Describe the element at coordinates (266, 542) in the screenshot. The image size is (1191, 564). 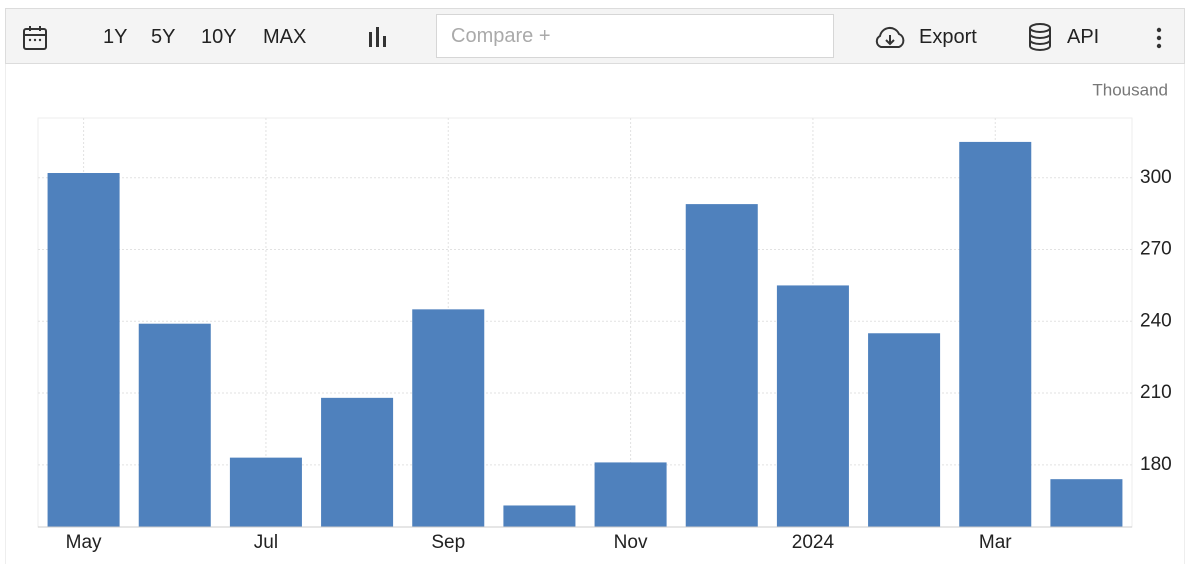
I see `x-tick-label: Jul` at that location.